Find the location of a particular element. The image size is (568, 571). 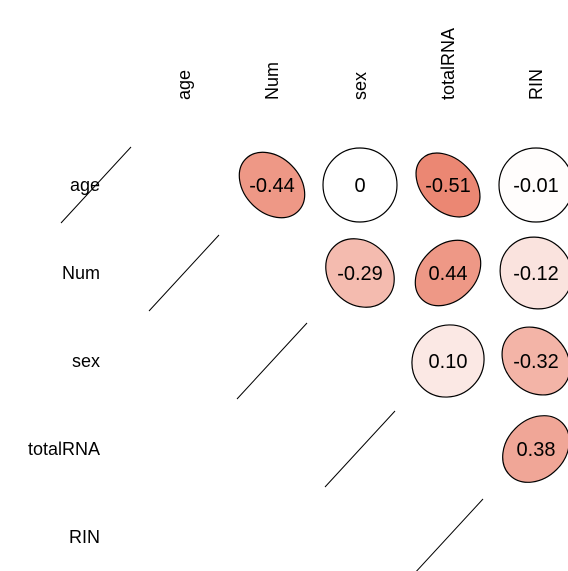

column-label-totalrna: totalRNA is located at coordinates (448, 64).